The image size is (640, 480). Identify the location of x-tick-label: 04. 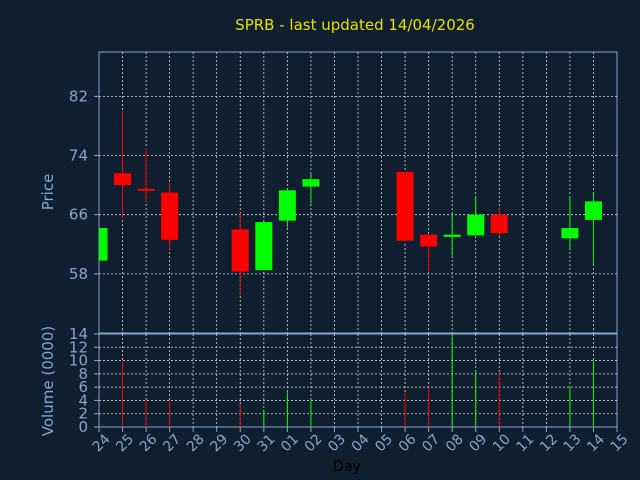
(361, 443).